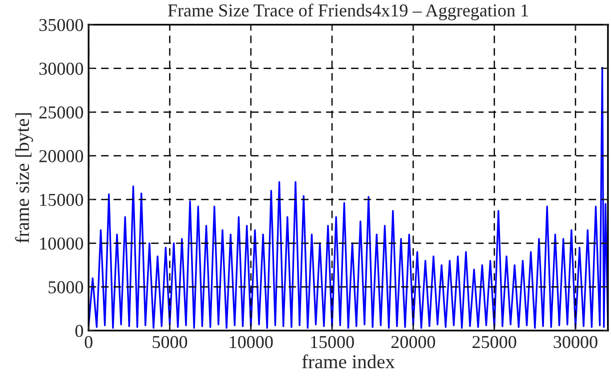 This screenshot has width=611, height=380. What do you see at coordinates (61, 68) in the screenshot?
I see `y-tick-label: 30000` at bounding box center [61, 68].